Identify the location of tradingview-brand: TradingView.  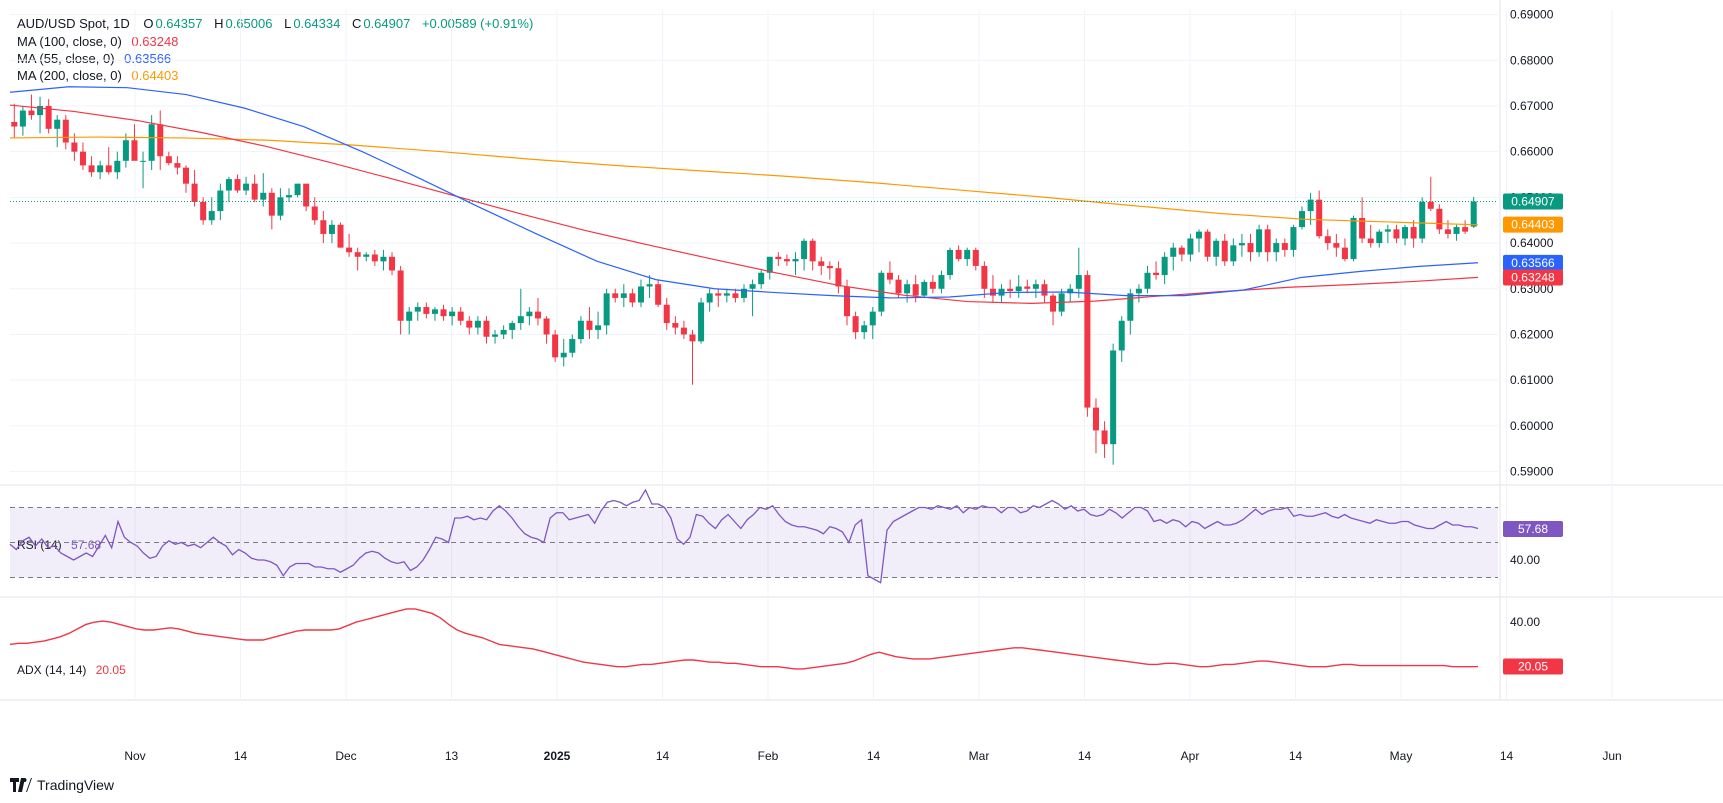
(62, 785).